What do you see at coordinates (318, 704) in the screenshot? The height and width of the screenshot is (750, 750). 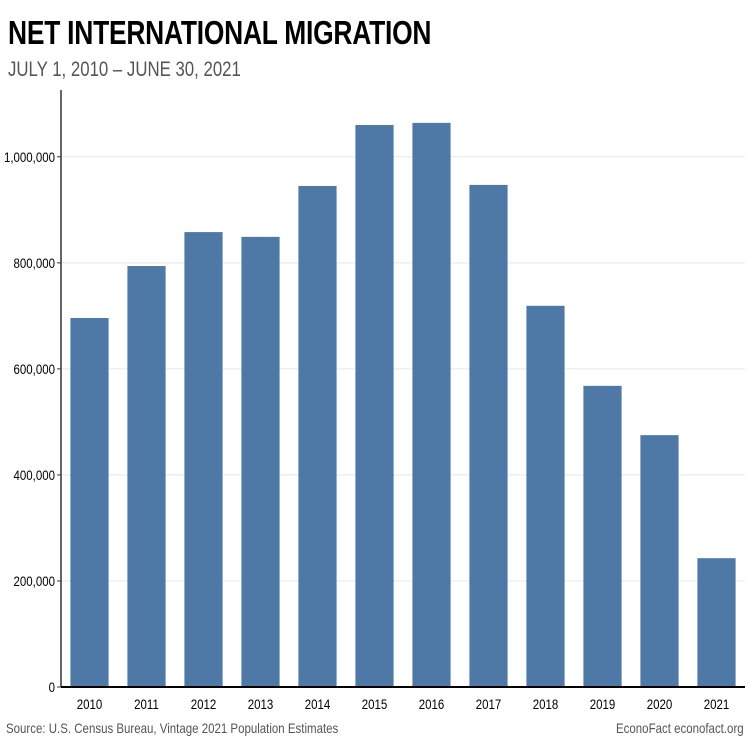 I see `x-tick-label: 2014` at bounding box center [318, 704].